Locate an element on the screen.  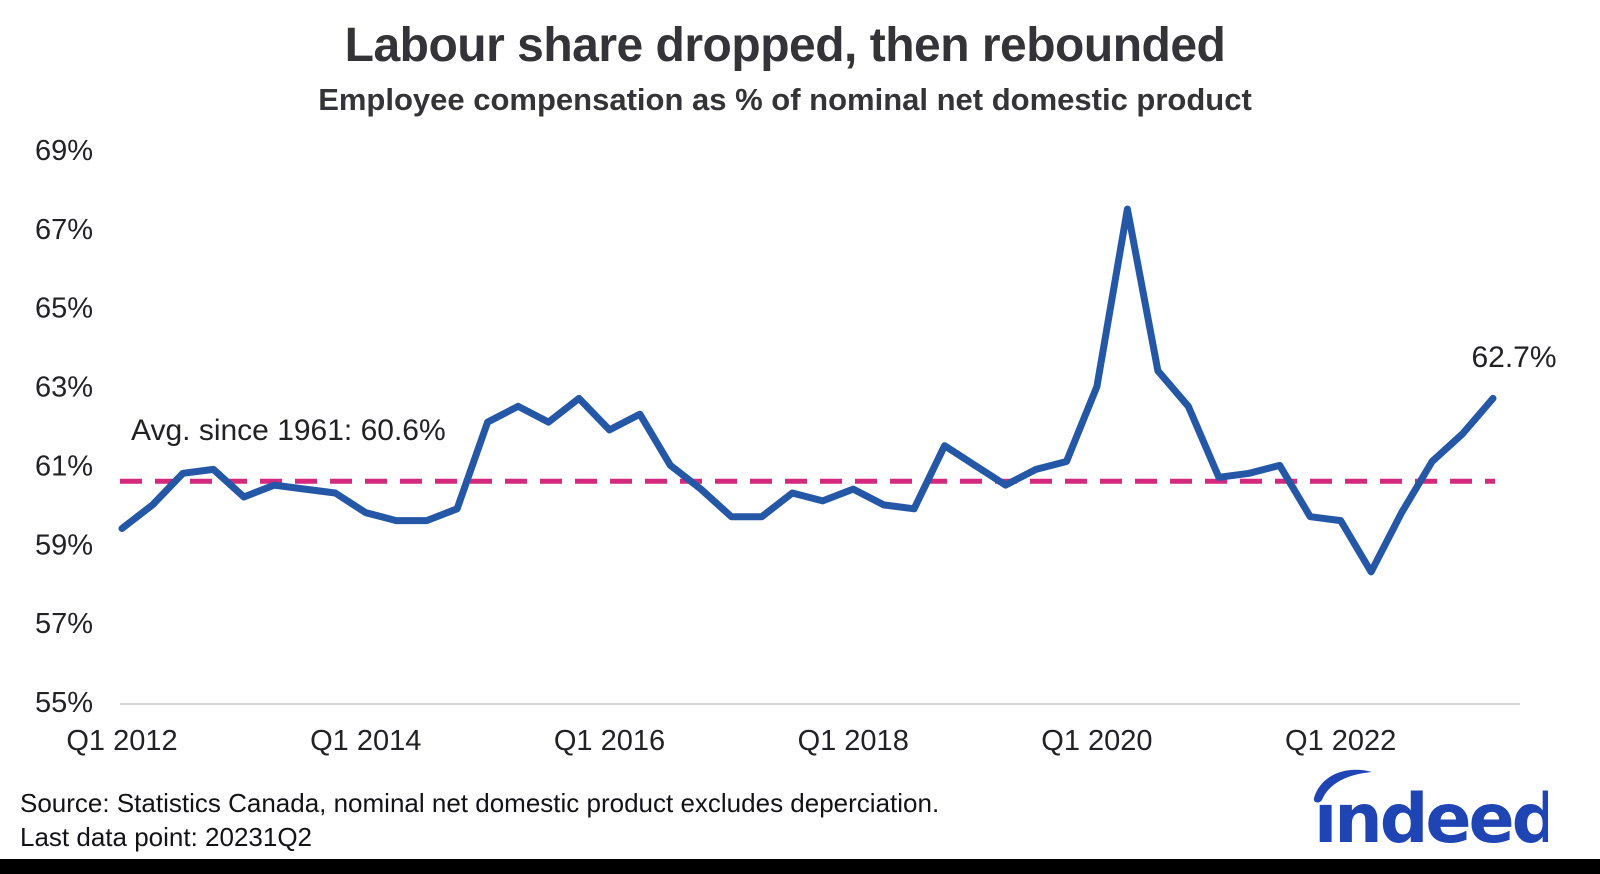
indeed-logo-text: ındeed is located at coordinates (1431, 817).